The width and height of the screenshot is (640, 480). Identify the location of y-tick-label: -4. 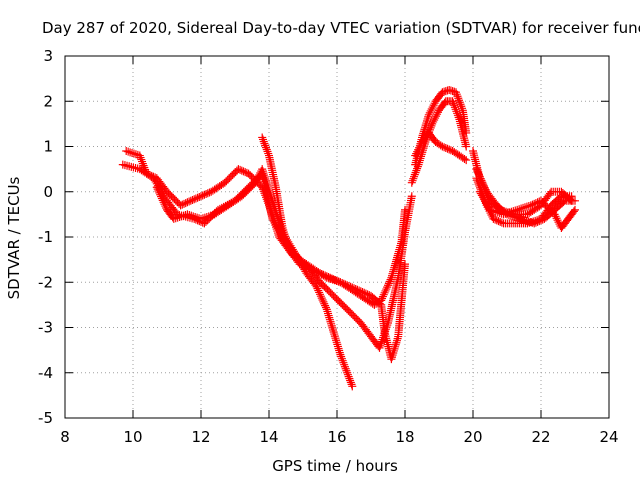
(45, 373).